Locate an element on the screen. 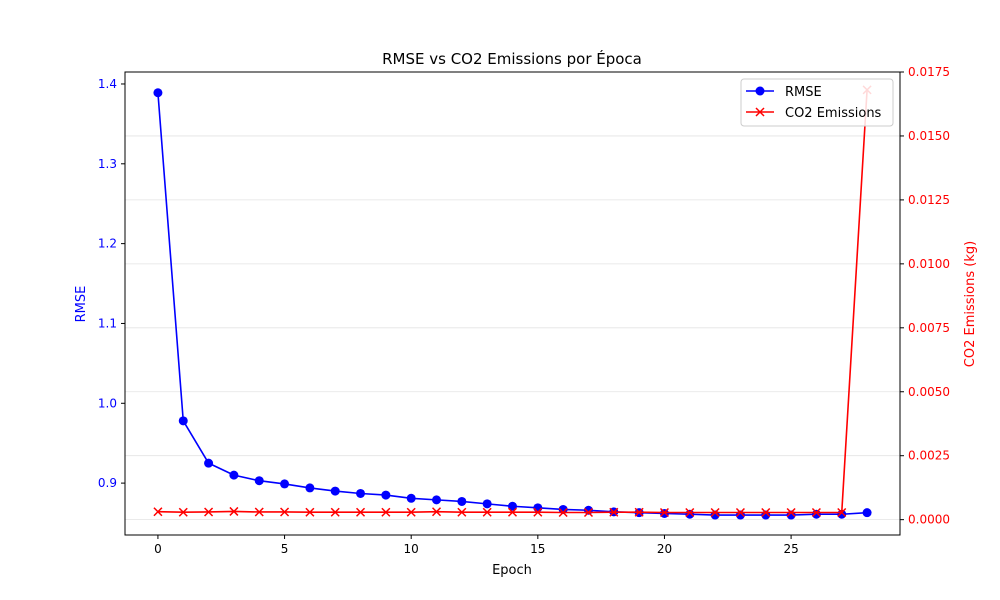 The image size is (1000, 600). x-tick-label-3: 15 is located at coordinates (537, 549).